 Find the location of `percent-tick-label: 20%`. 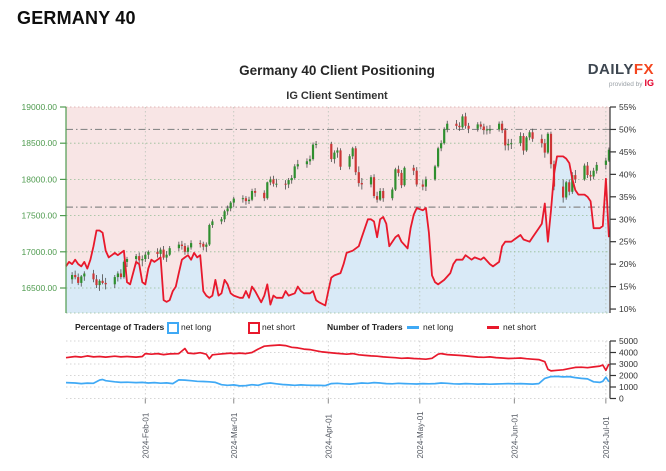

percent-tick-label: 20% is located at coordinates (627, 264).